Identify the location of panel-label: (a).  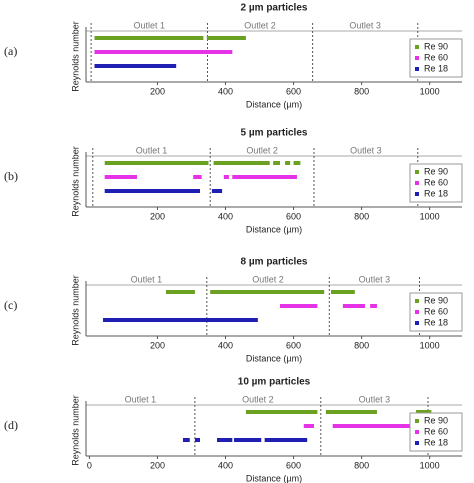
(10, 51).